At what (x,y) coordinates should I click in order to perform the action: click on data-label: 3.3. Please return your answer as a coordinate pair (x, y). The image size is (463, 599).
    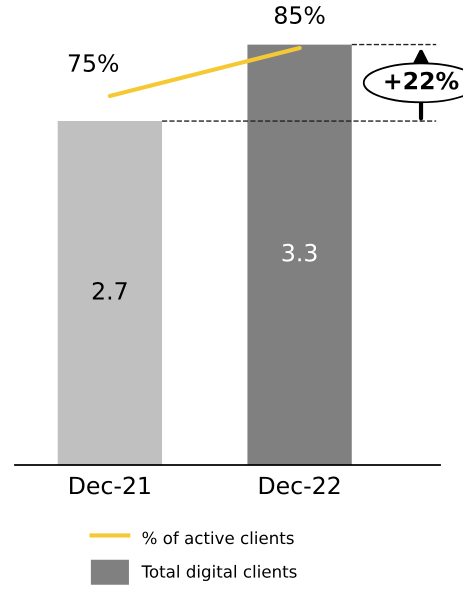
    Looking at the image, I should click on (299, 253).